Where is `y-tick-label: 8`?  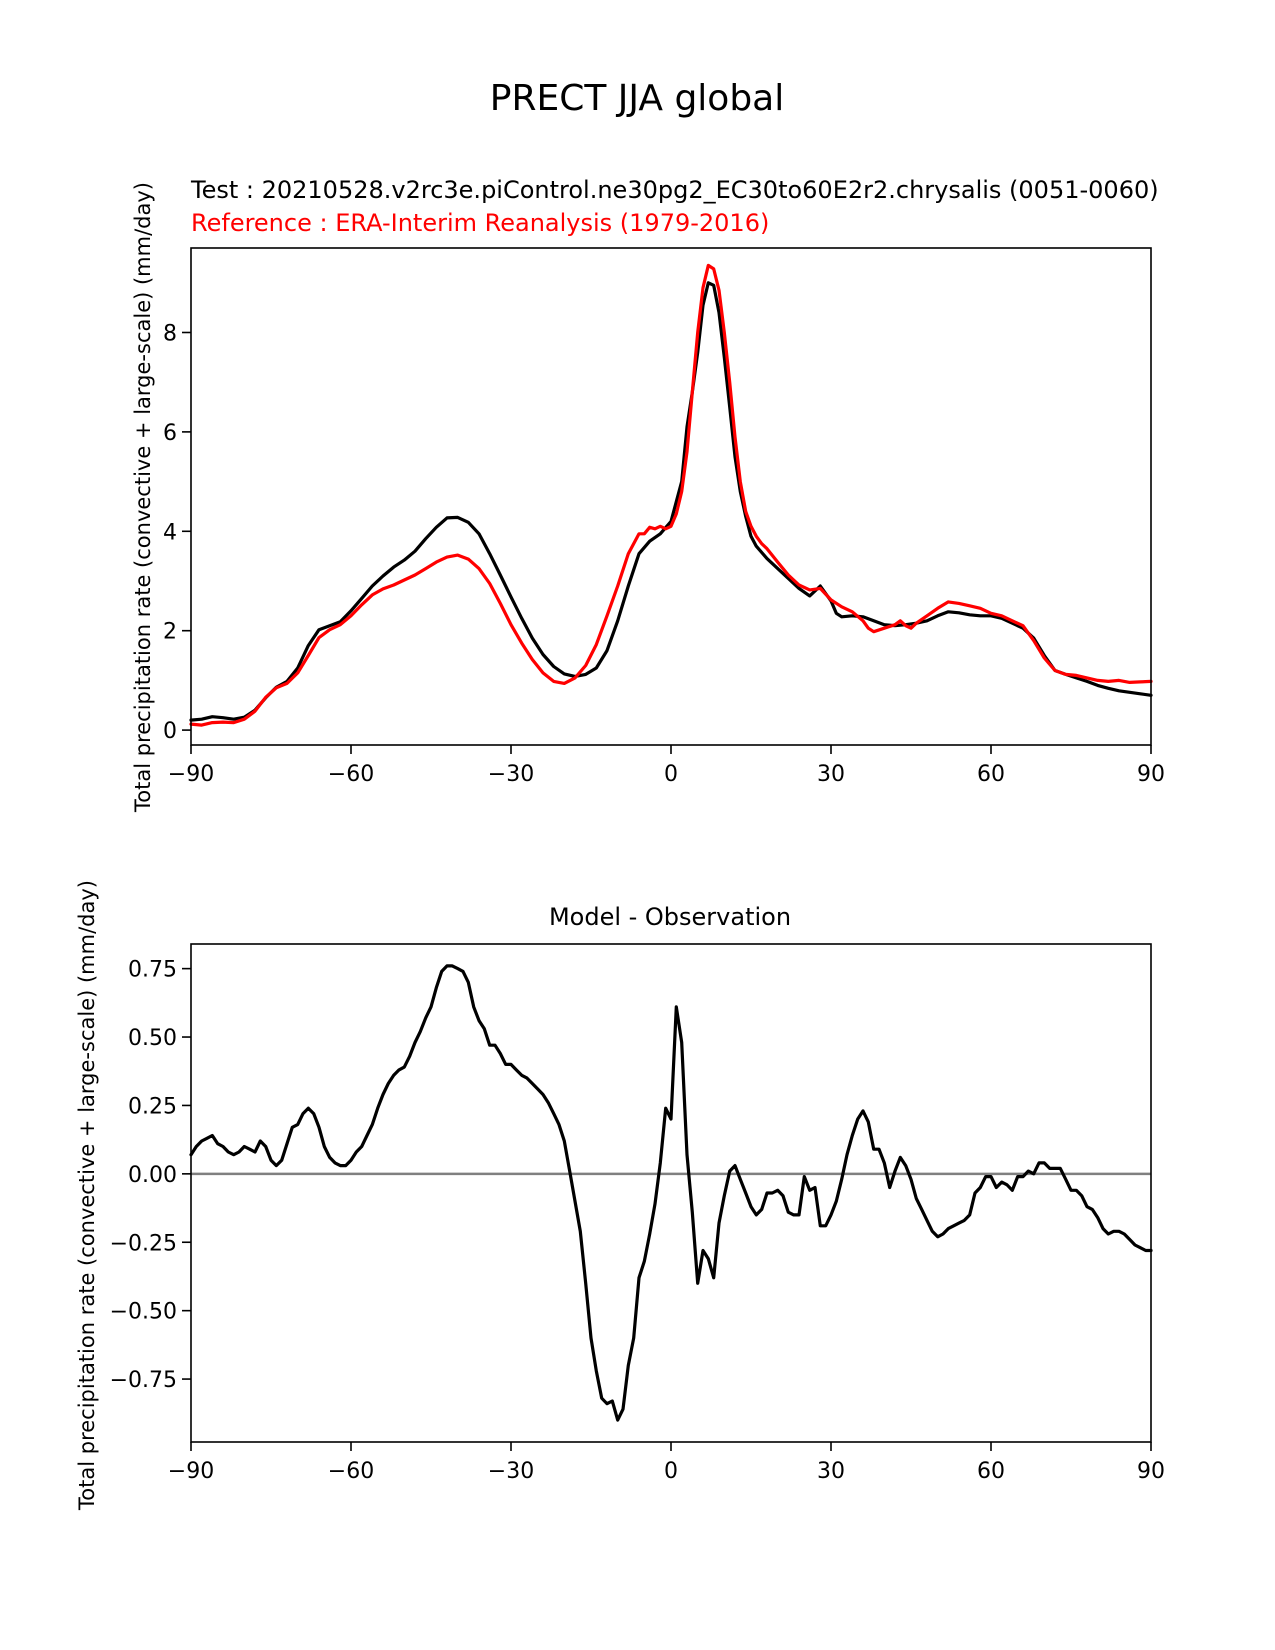
y-tick-label: 8 is located at coordinates (170, 333).